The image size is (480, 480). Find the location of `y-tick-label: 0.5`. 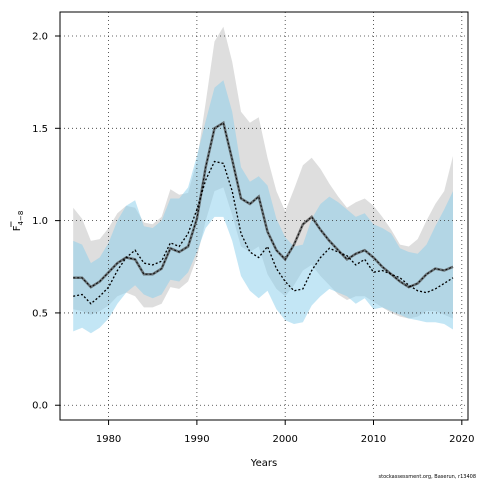

y-tick-label: 0.5 is located at coordinates (40, 313).